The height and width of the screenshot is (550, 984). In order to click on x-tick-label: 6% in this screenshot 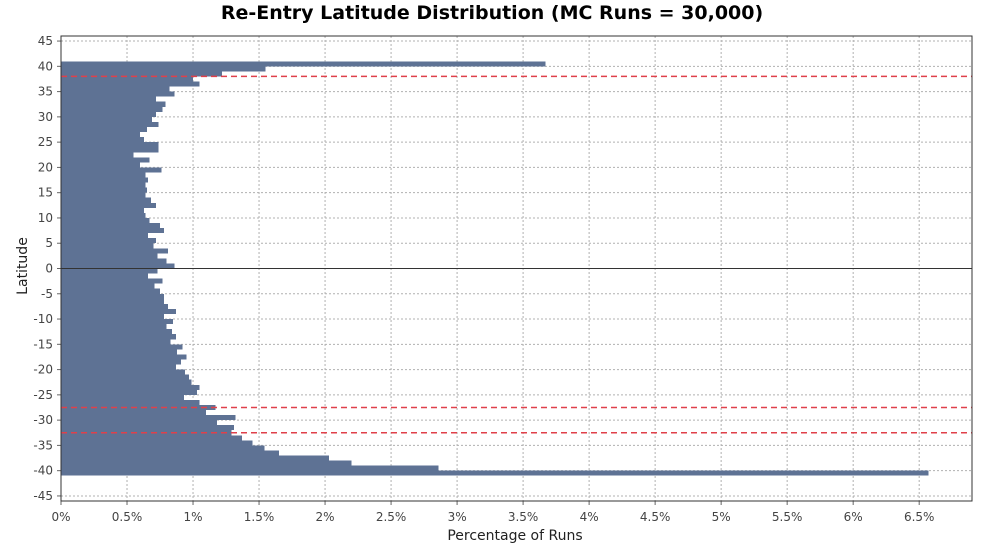, I will do `click(853, 517)`.